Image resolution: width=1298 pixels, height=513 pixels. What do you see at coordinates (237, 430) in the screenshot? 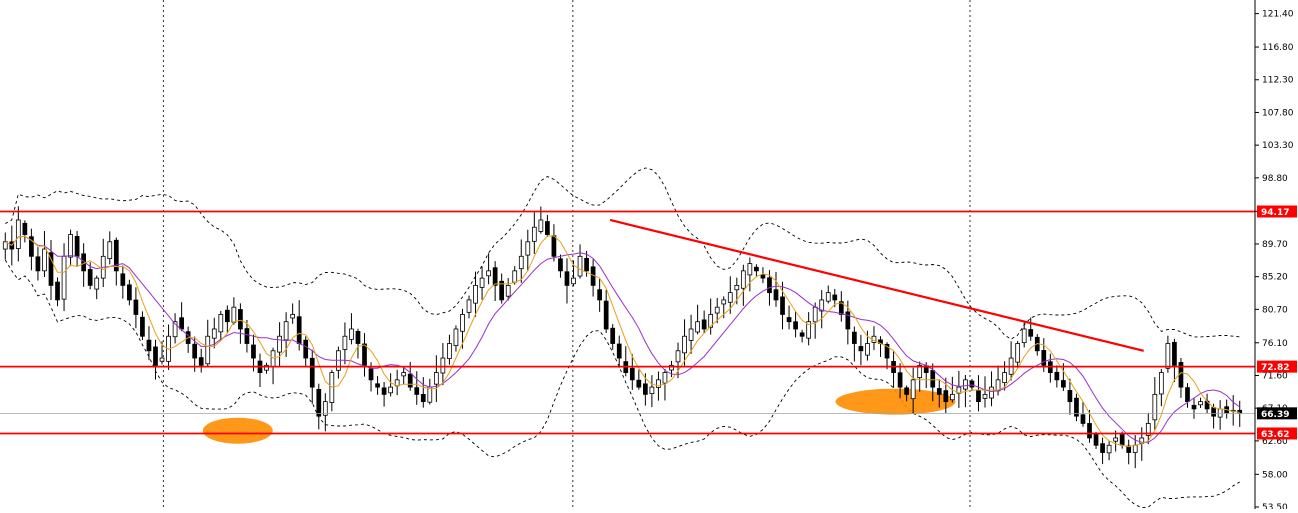
I see `highlight-ellipse` at bounding box center [237, 430].